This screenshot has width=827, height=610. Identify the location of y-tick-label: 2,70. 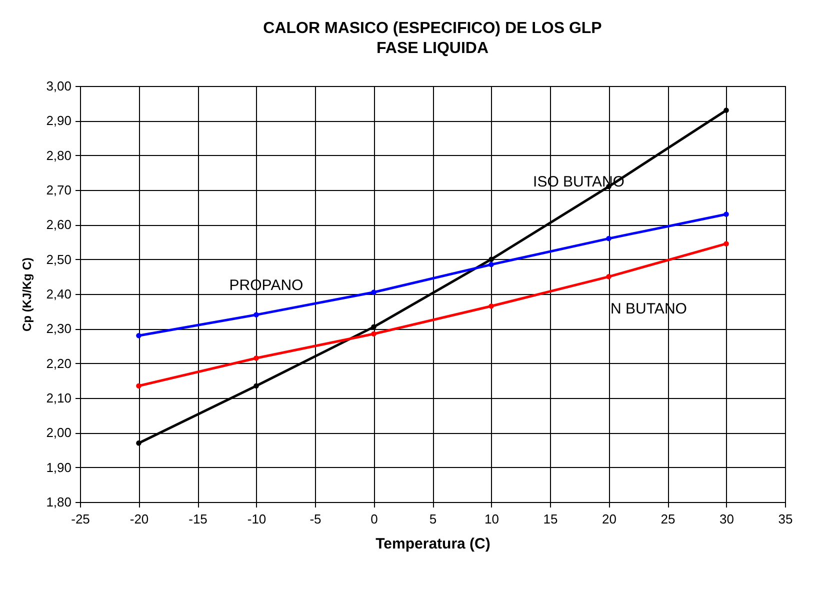
(59, 190).